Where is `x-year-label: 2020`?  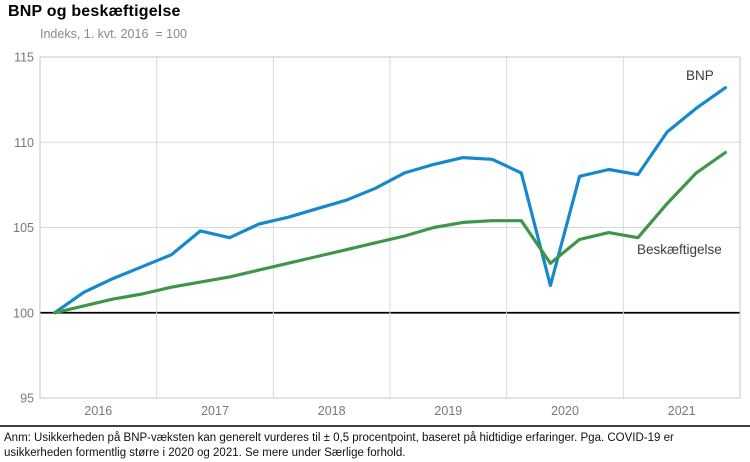 x-year-label: 2020 is located at coordinates (565, 411).